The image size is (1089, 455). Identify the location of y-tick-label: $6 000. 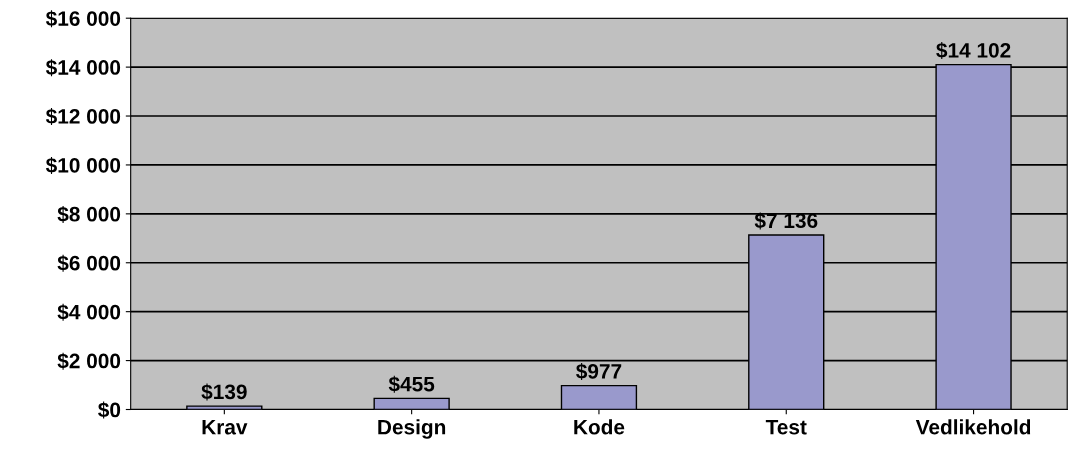
(89, 263).